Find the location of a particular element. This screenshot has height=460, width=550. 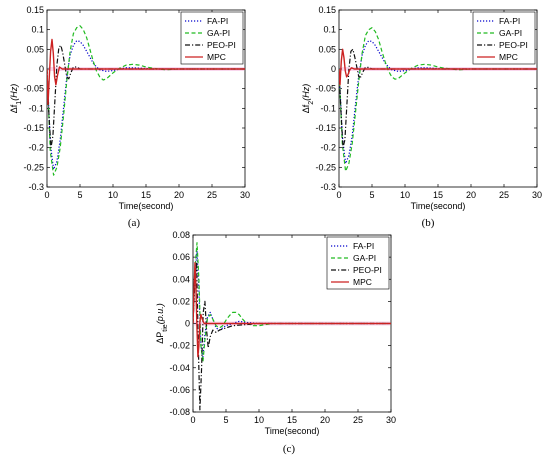

y-tick-label: 0.04 is located at coordinates (181, 279).